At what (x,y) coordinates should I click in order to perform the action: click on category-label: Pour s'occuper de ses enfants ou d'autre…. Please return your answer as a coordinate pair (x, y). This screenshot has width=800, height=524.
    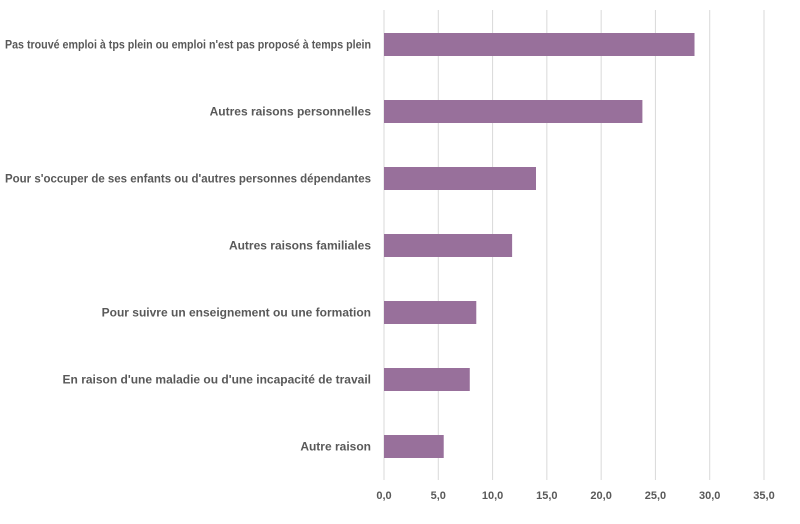
    Looking at the image, I should click on (188, 179).